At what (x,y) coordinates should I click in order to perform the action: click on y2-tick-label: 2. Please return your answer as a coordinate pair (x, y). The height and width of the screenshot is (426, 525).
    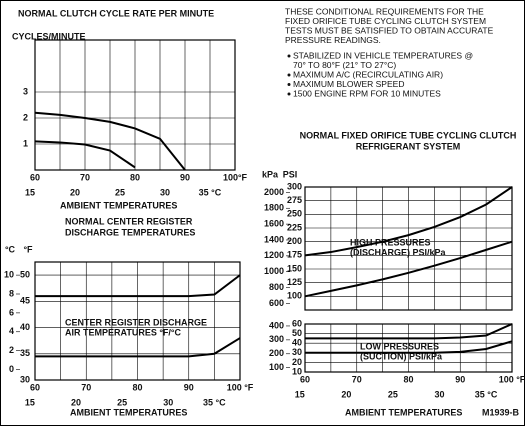
    Looking at the image, I should click on (11, 350).